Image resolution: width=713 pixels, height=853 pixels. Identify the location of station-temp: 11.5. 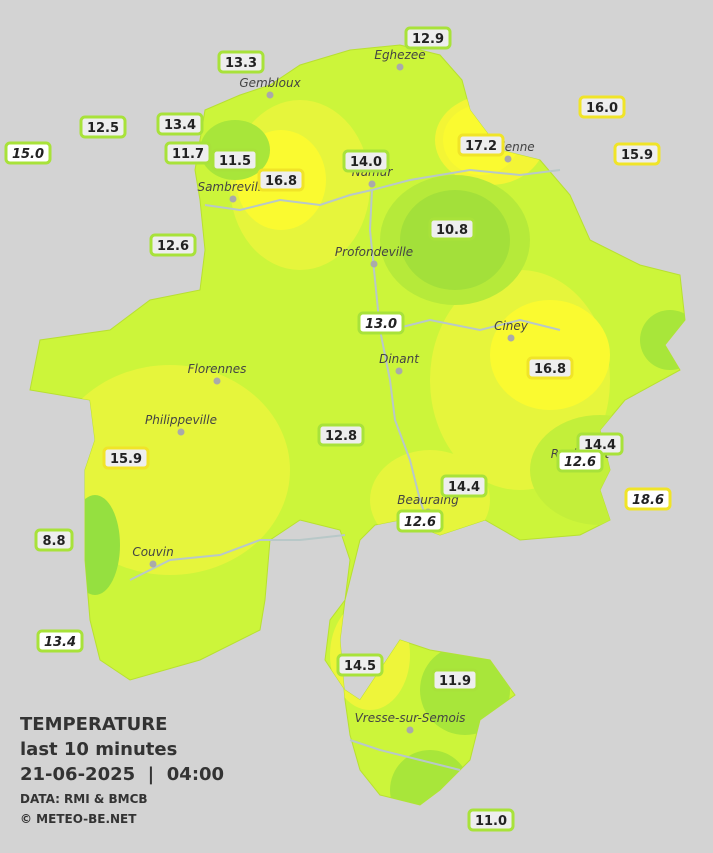
(235, 161).